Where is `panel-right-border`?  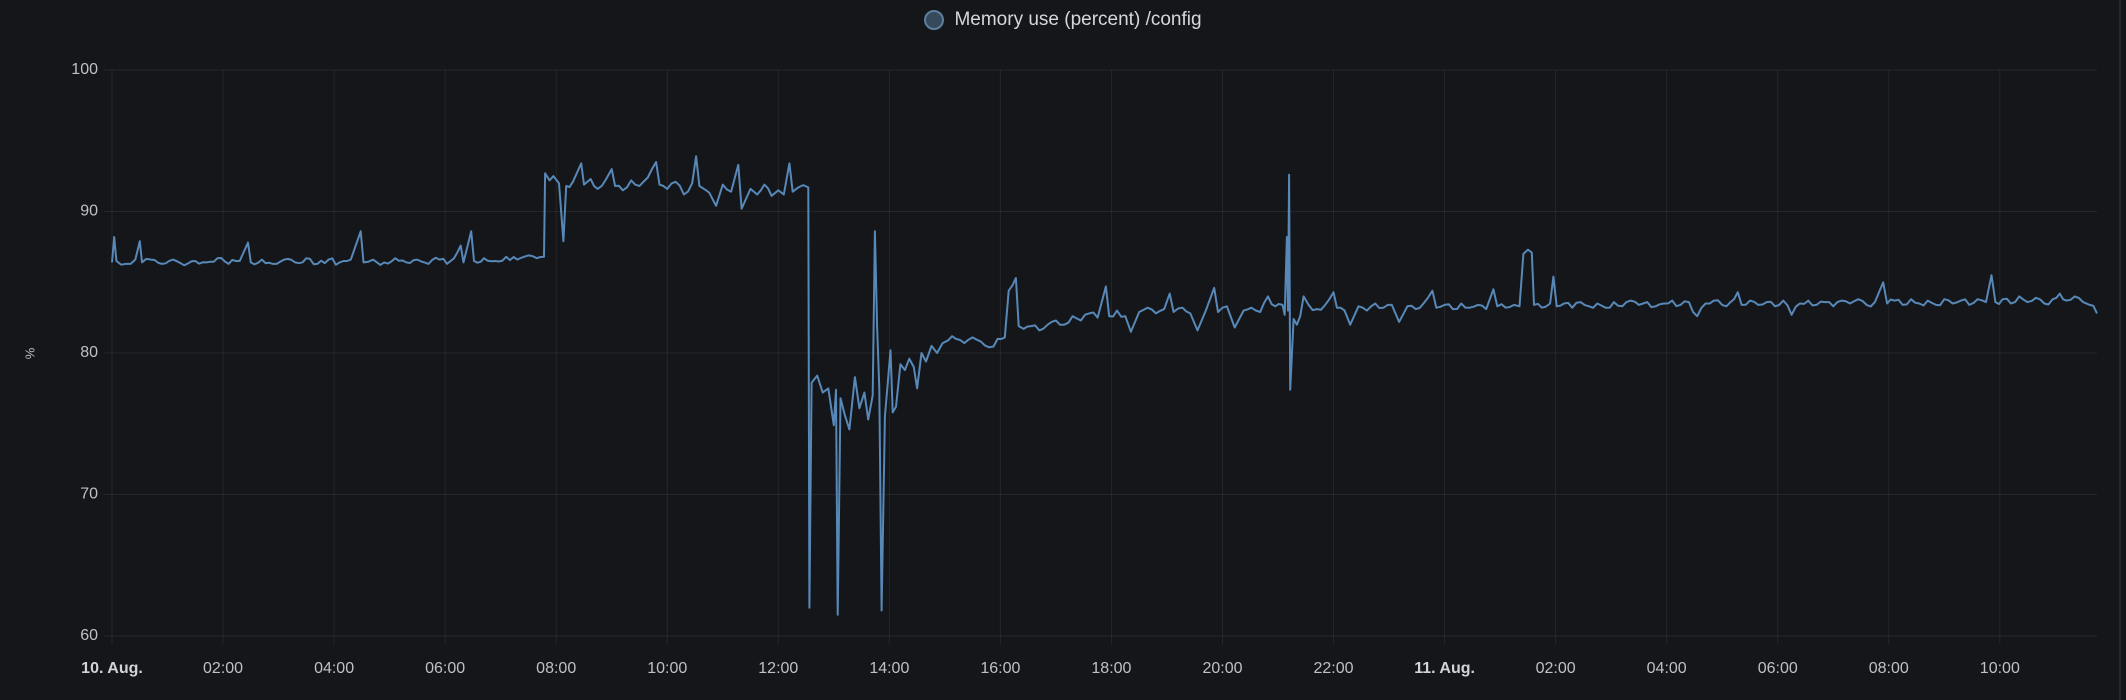 panel-right-border is located at coordinates (2120, 350).